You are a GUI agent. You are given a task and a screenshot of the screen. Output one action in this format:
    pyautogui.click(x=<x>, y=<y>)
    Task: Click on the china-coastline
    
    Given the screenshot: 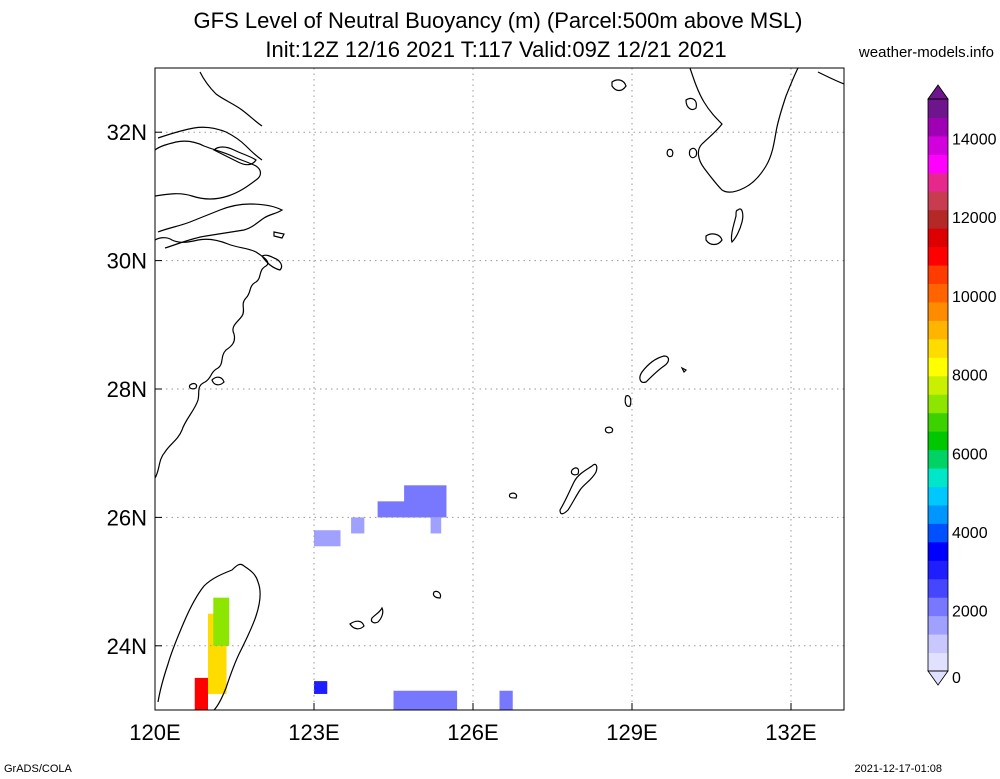 What is the action you would take?
    pyautogui.click(x=212, y=358)
    